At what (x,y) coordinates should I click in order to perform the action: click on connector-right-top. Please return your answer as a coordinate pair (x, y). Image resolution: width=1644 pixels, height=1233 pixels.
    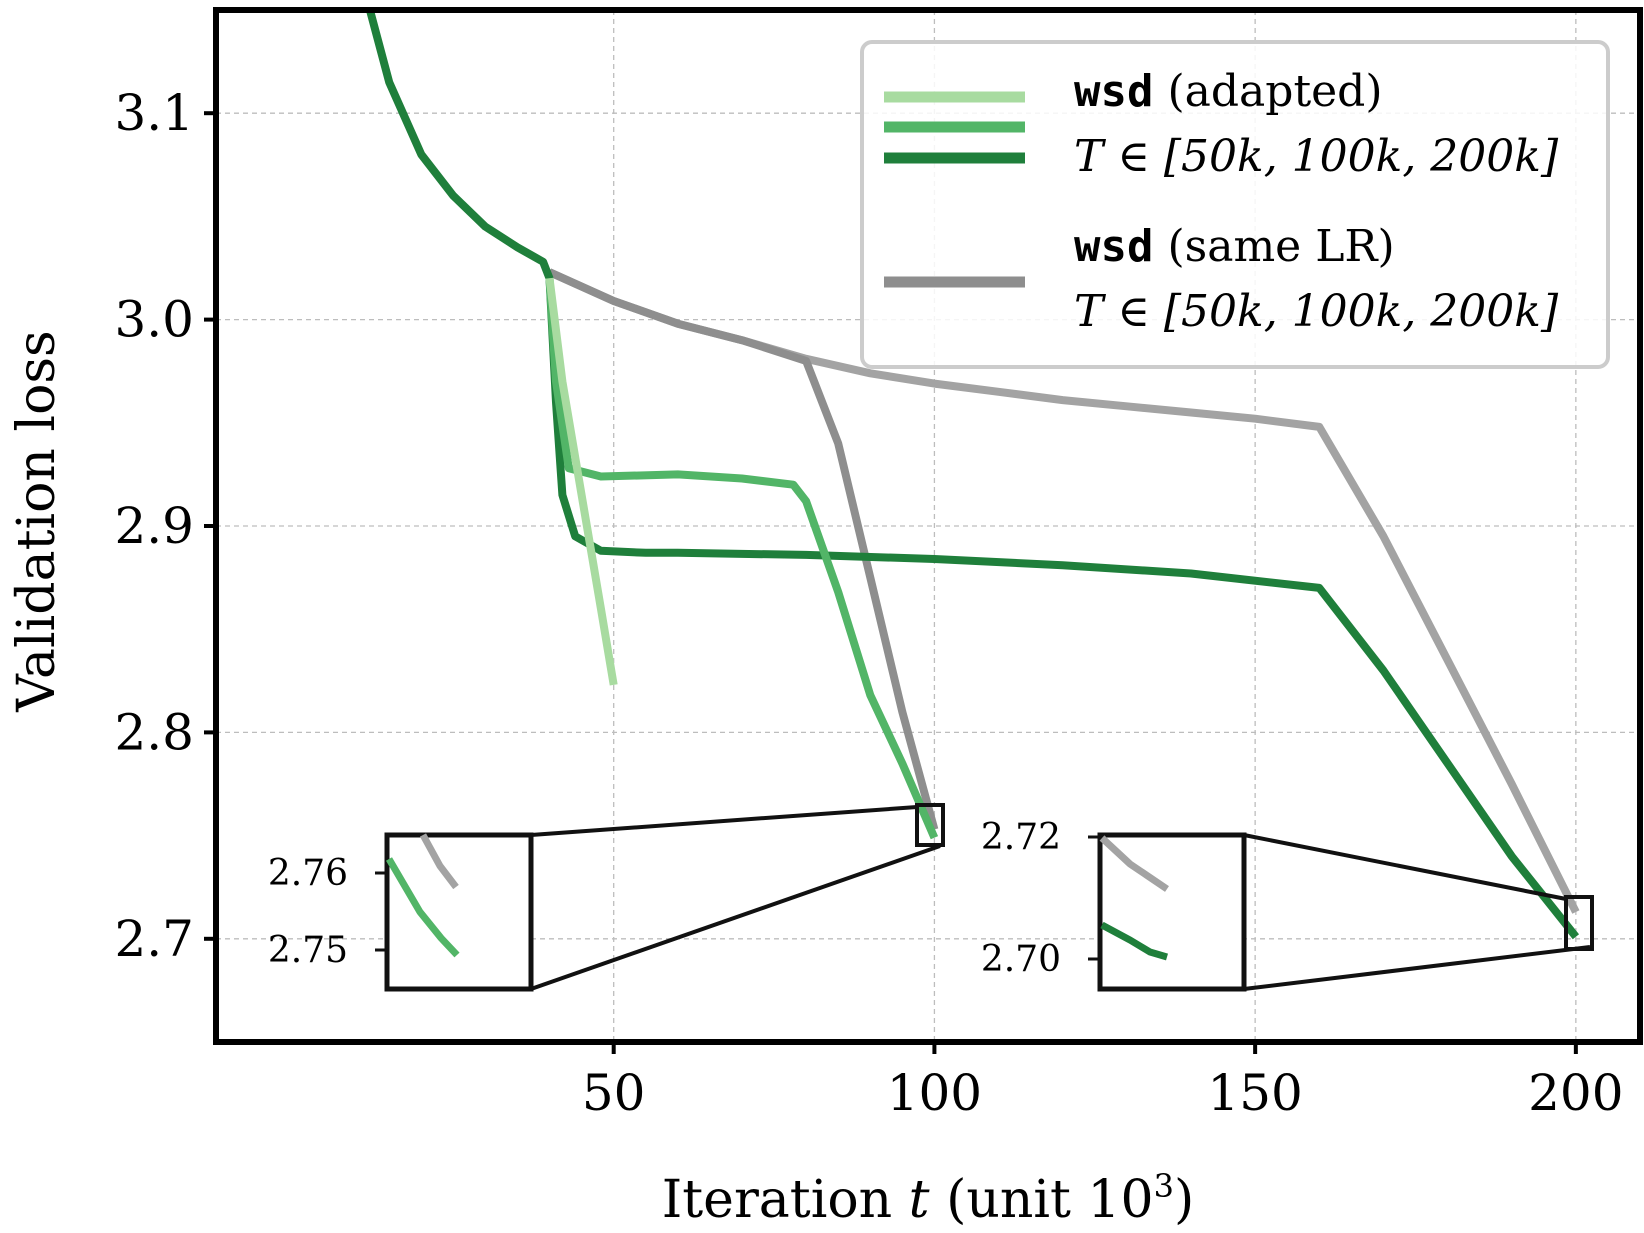
    Looking at the image, I should click on (1405, 867).